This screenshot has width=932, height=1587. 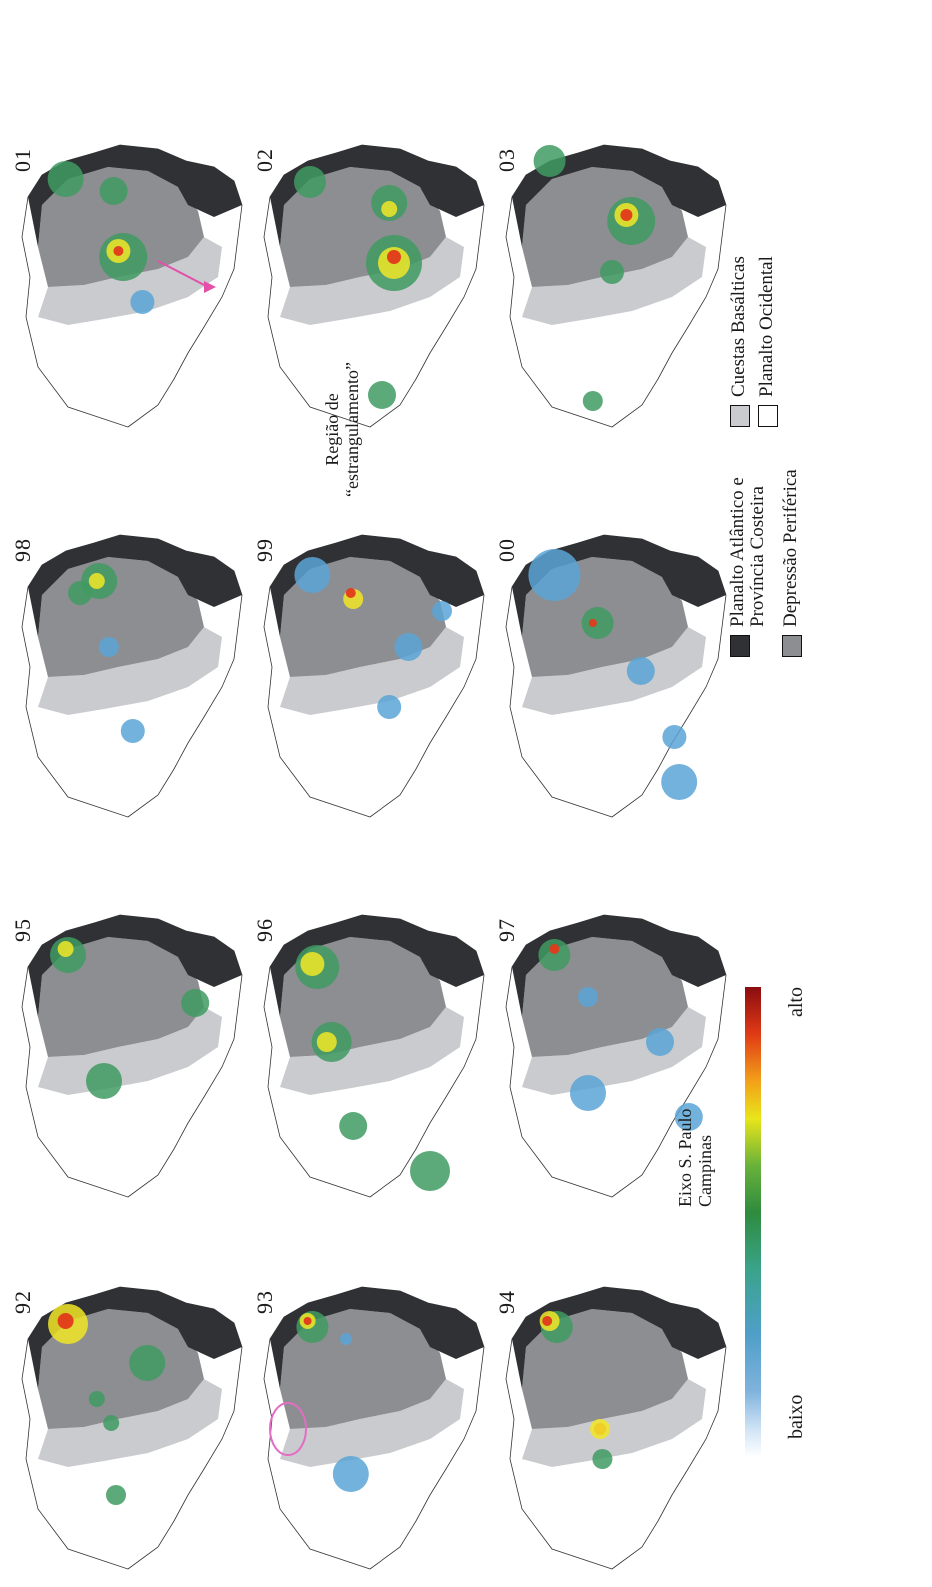 I want to click on legend-label-line1: Planalto Atlântico e, so click(x=737, y=552).